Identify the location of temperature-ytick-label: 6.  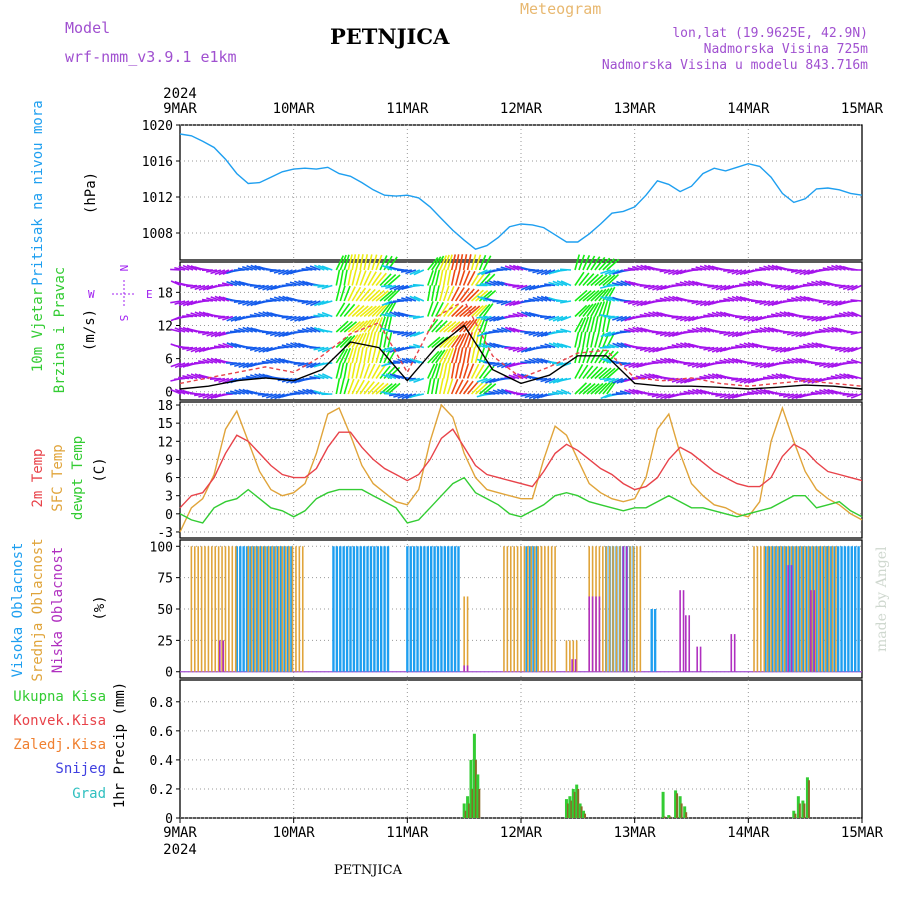
(169, 479).